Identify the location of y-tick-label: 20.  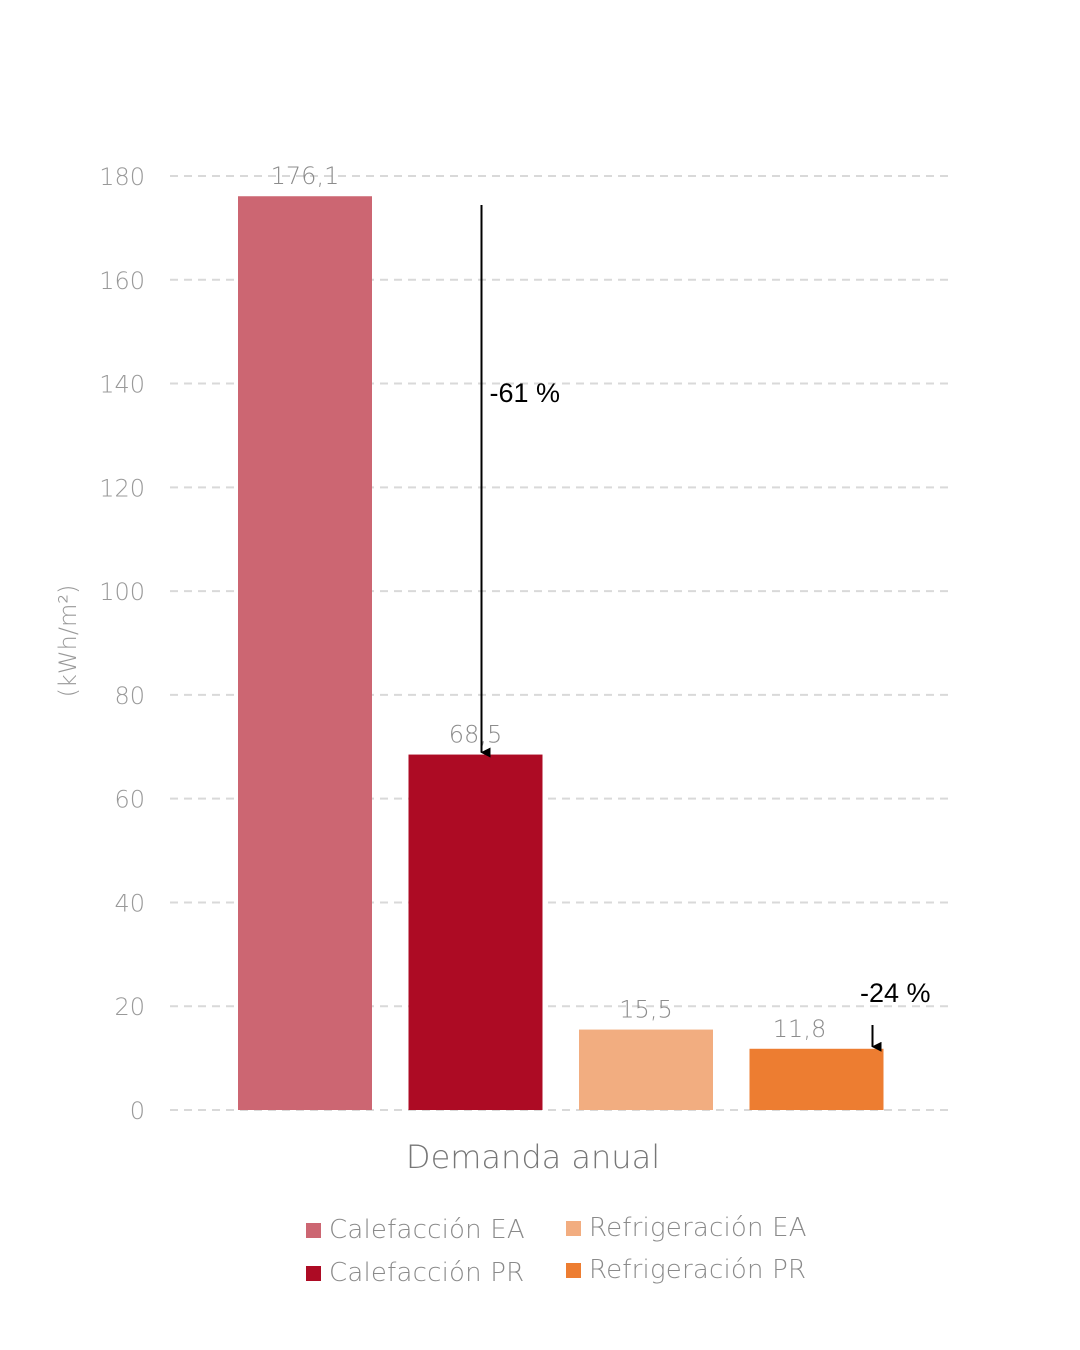
(129, 1007).